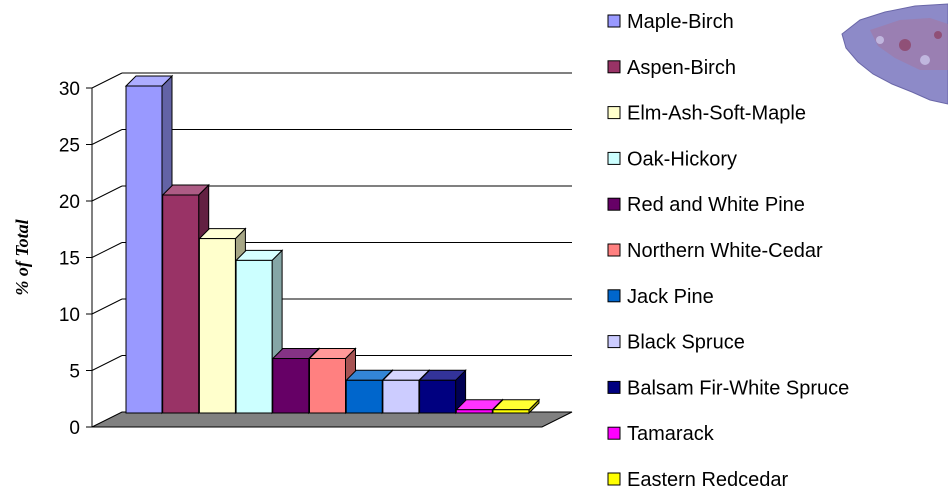 The image size is (948, 495). I want to click on y-tick-label: 0, so click(74, 428).